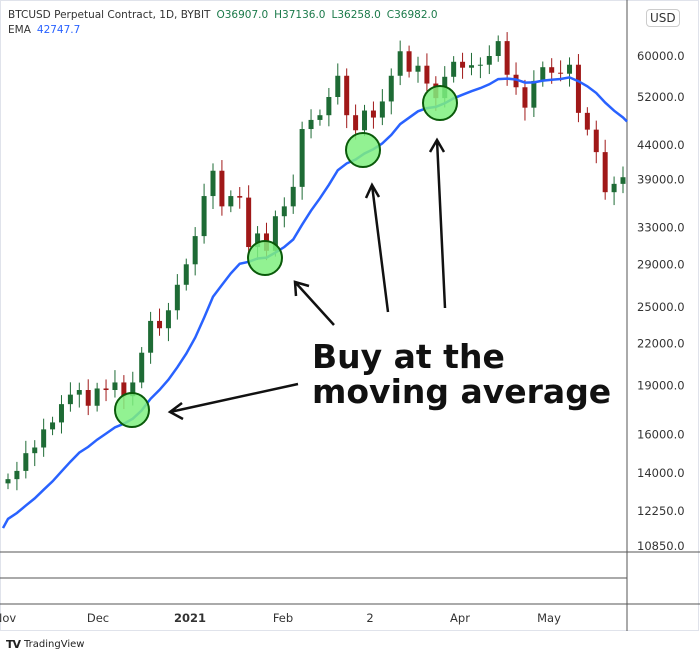 This screenshot has width=700, height=658. I want to click on x-tick-label: Nov, so click(8, 618).